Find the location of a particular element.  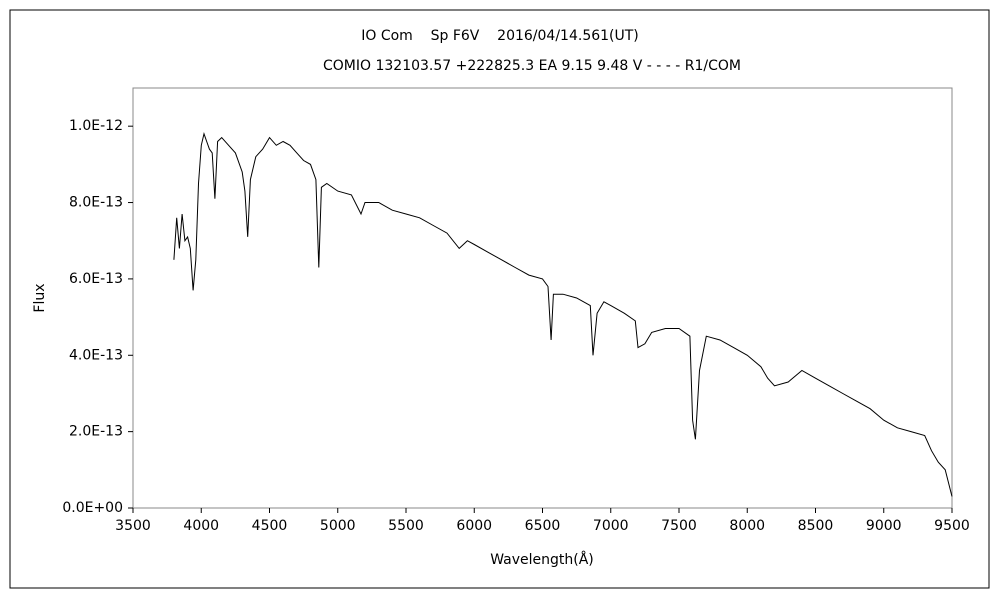

y-tick-label: 4.0E-13 is located at coordinates (96, 355).